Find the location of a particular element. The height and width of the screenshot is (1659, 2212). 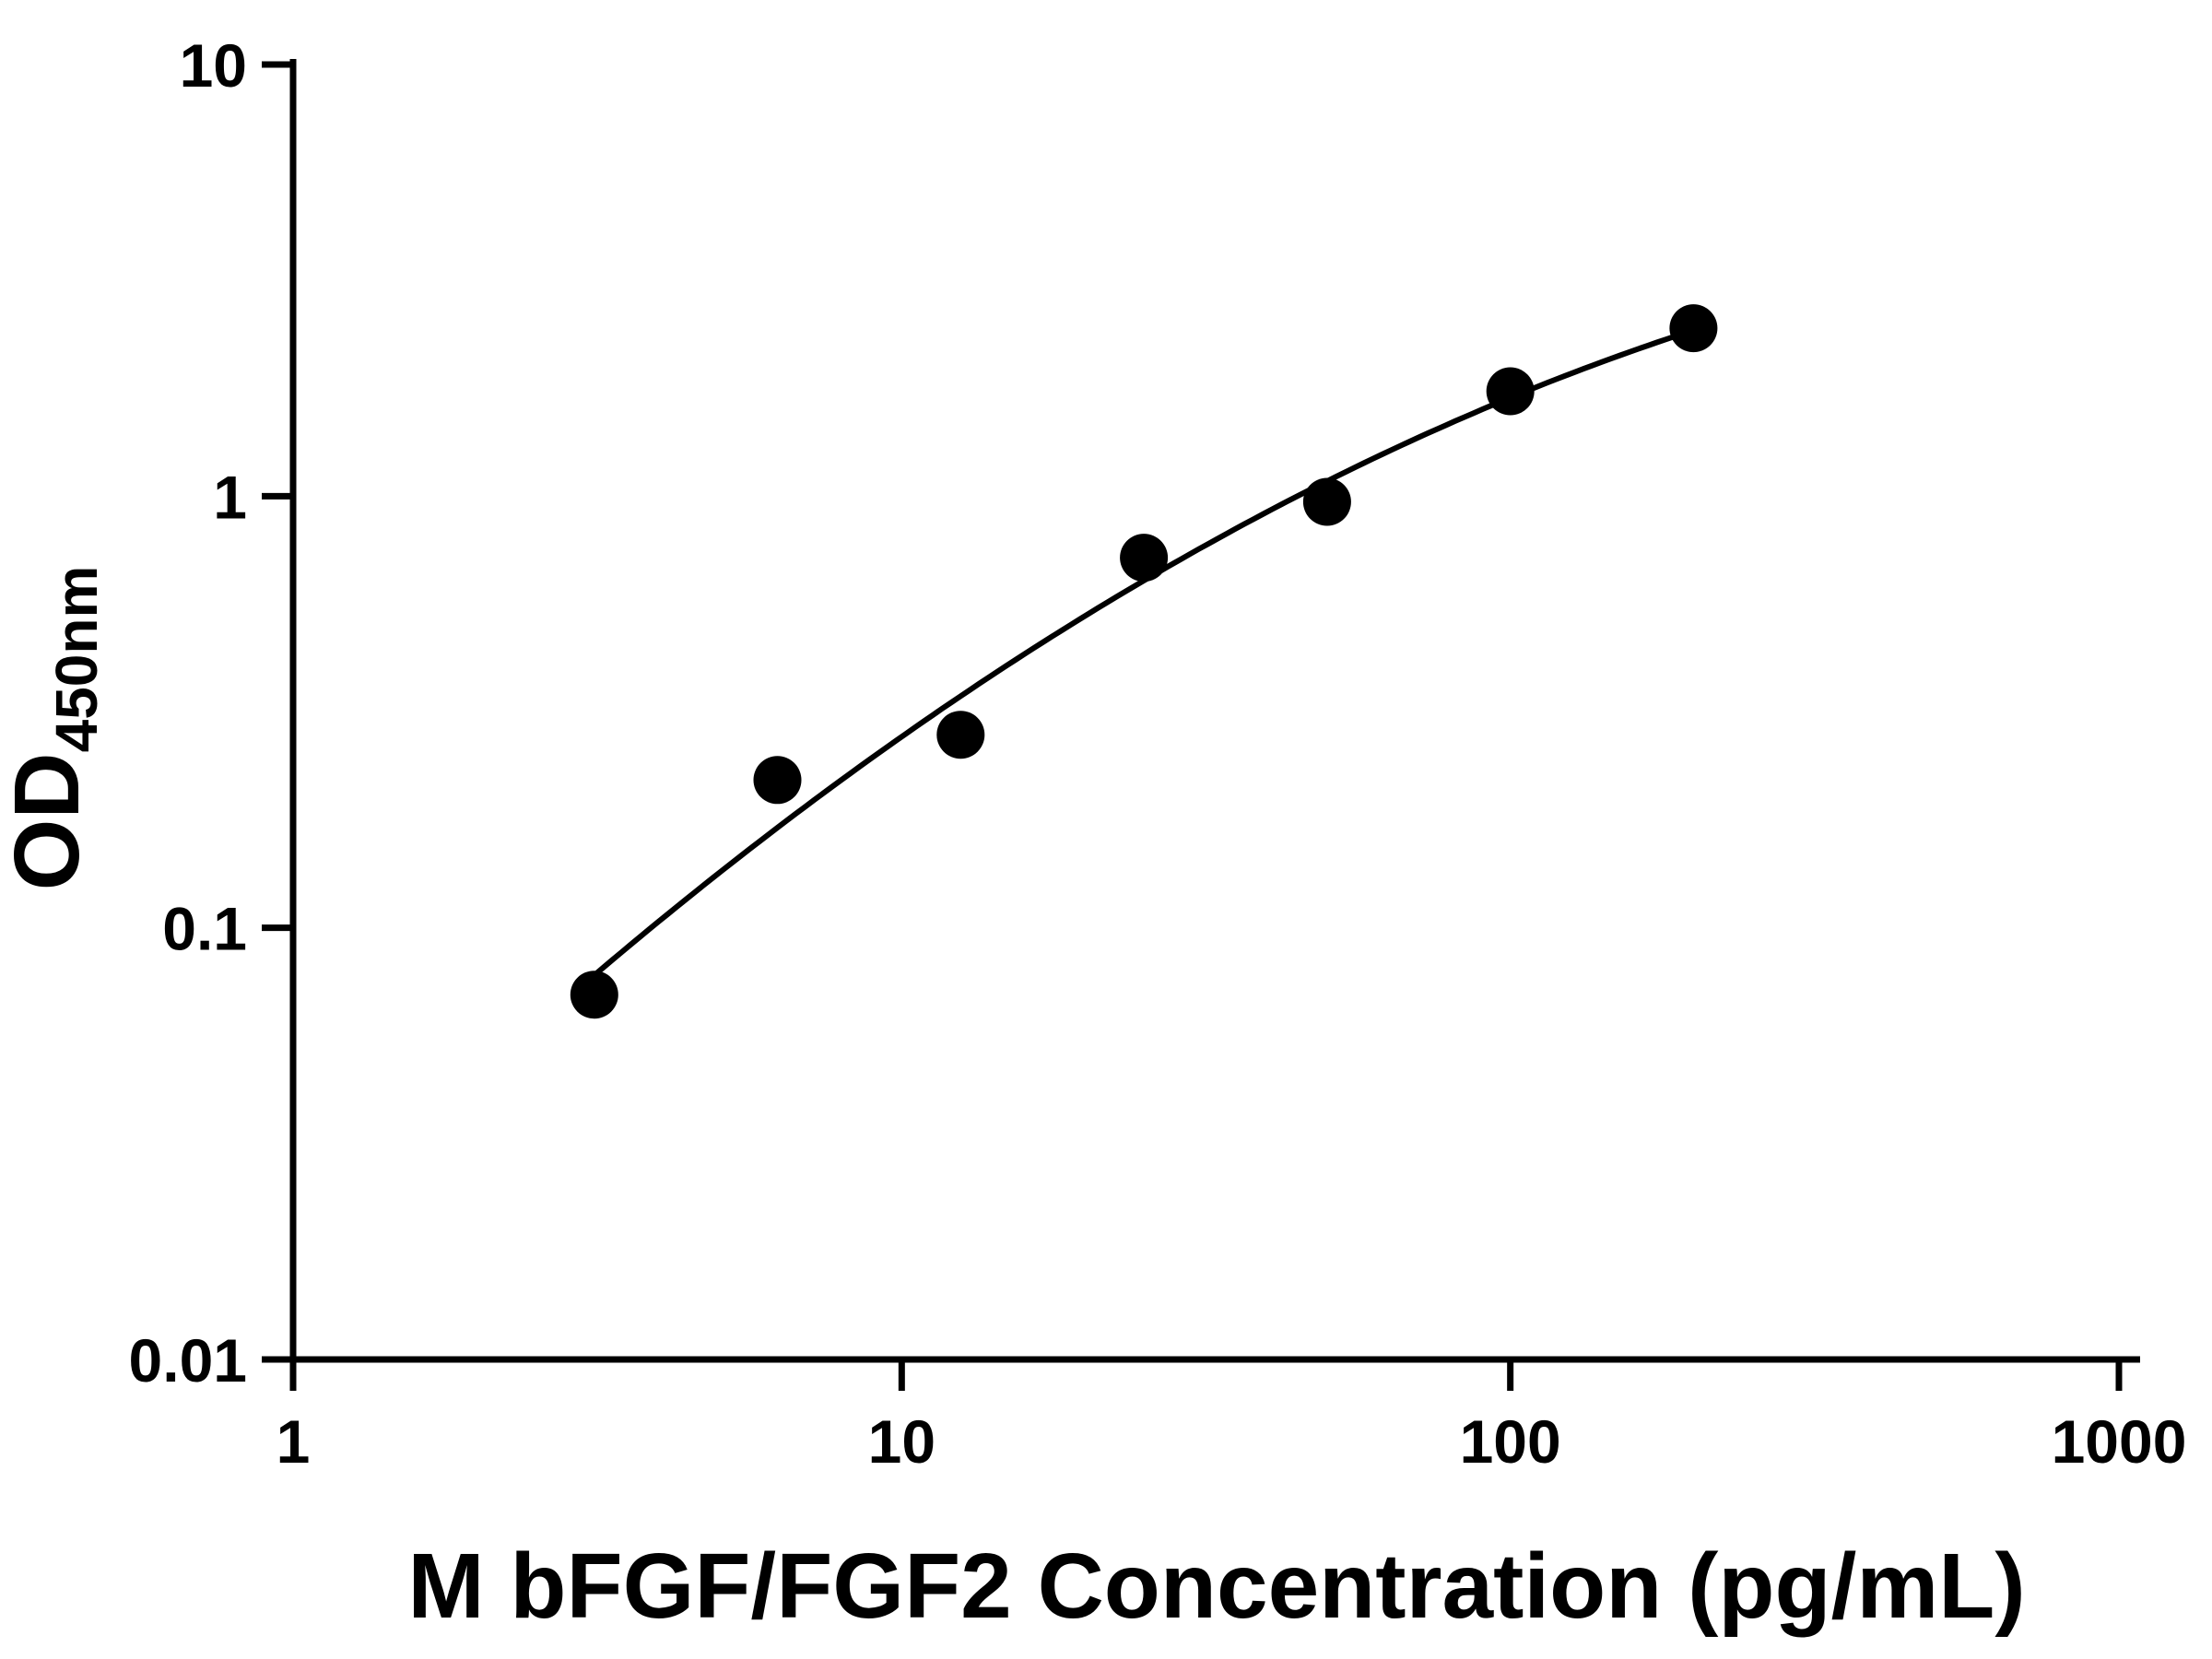

y-axis-title: OD450nm is located at coordinates (55, 728).